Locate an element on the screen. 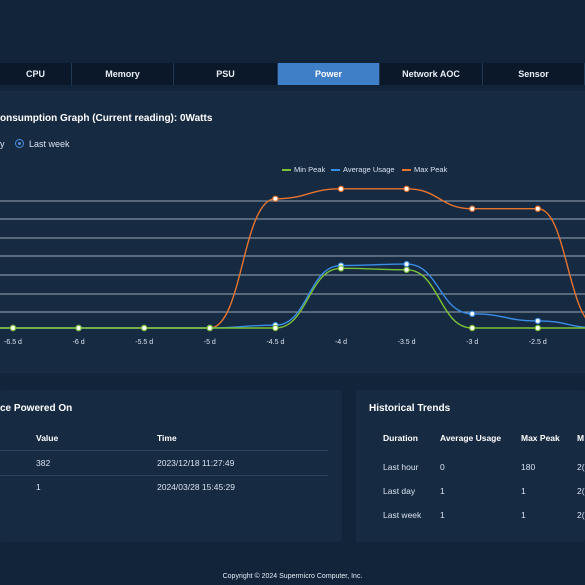 The width and height of the screenshot is (585, 585). table-cell-average: 0 is located at coordinates (442, 467).